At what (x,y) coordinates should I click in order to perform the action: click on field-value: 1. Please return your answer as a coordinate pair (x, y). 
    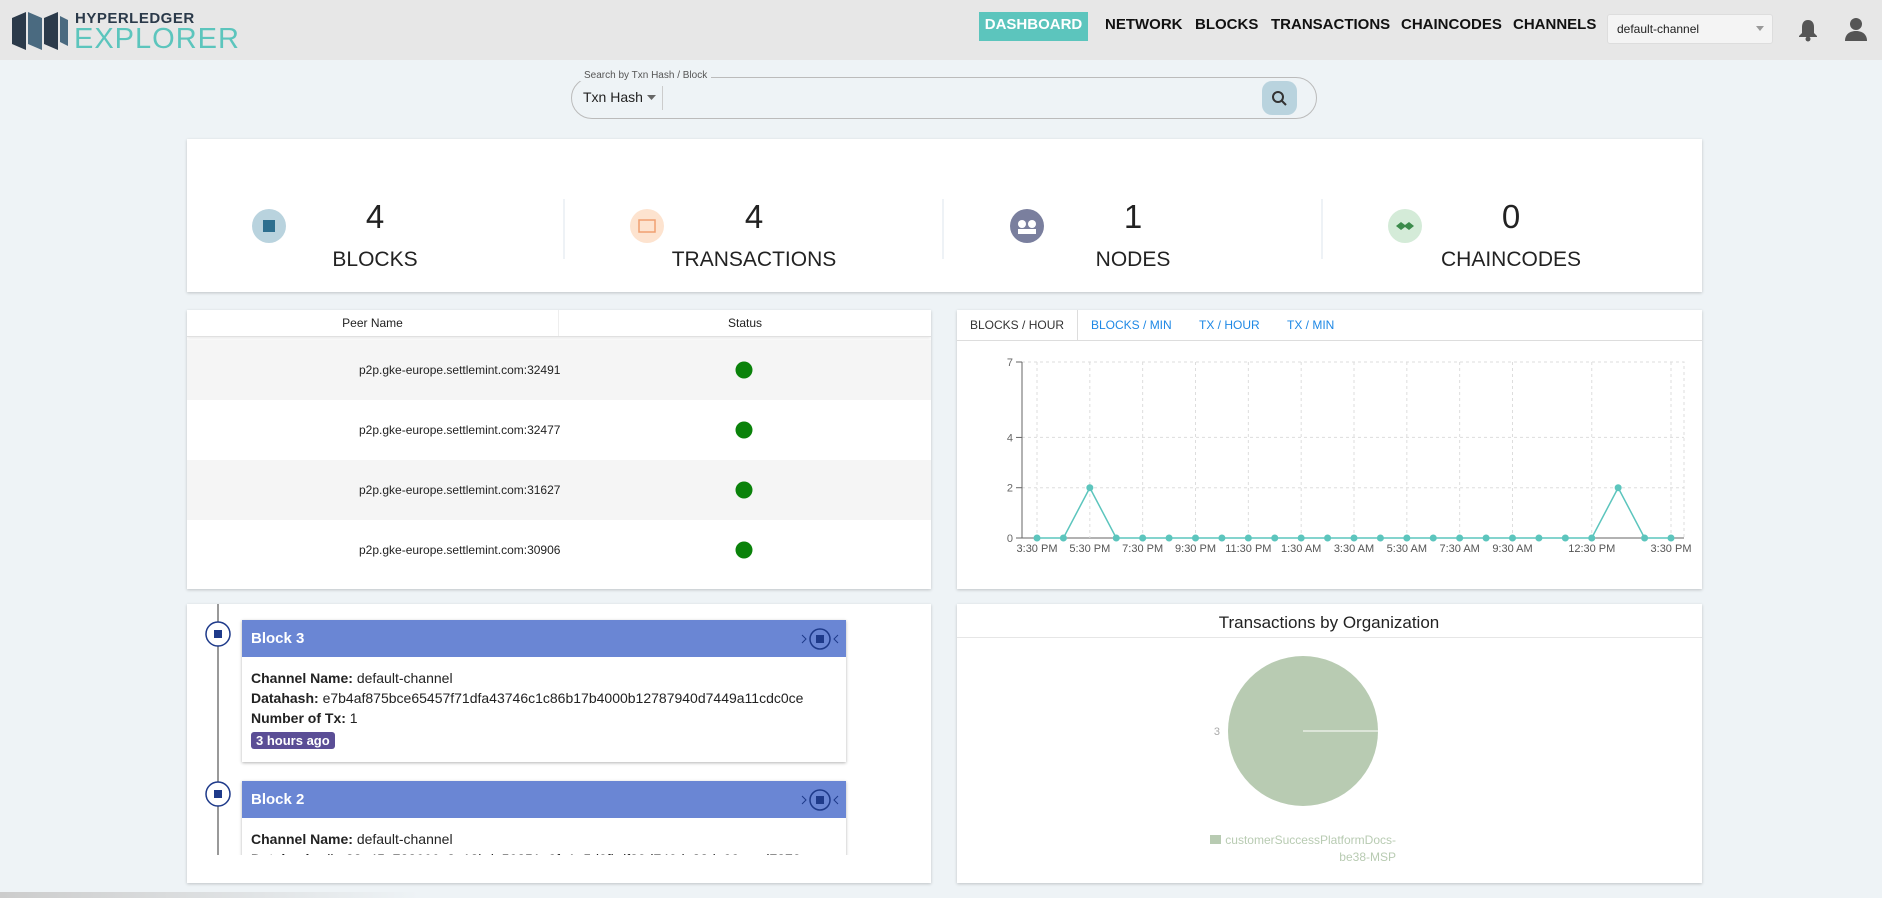
    Looking at the image, I should click on (353, 718).